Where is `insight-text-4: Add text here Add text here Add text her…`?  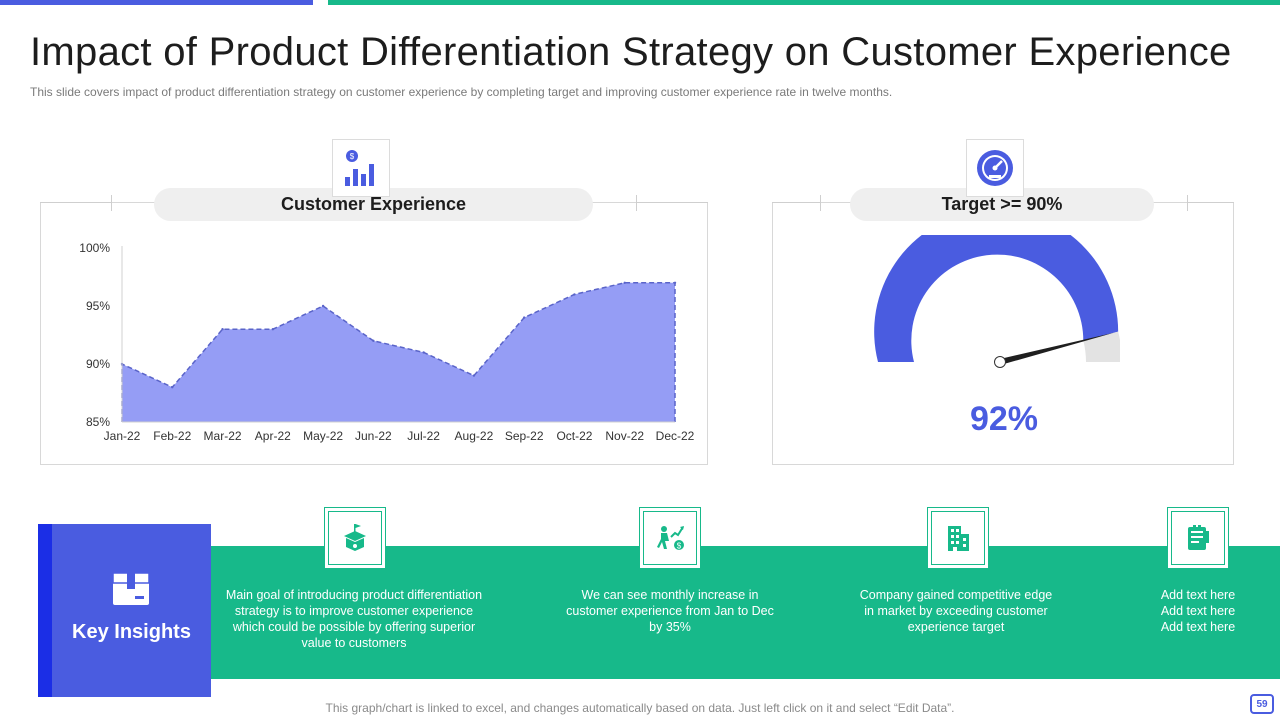 insight-text-4: Add text here Add text here Add text her… is located at coordinates (1198, 611).